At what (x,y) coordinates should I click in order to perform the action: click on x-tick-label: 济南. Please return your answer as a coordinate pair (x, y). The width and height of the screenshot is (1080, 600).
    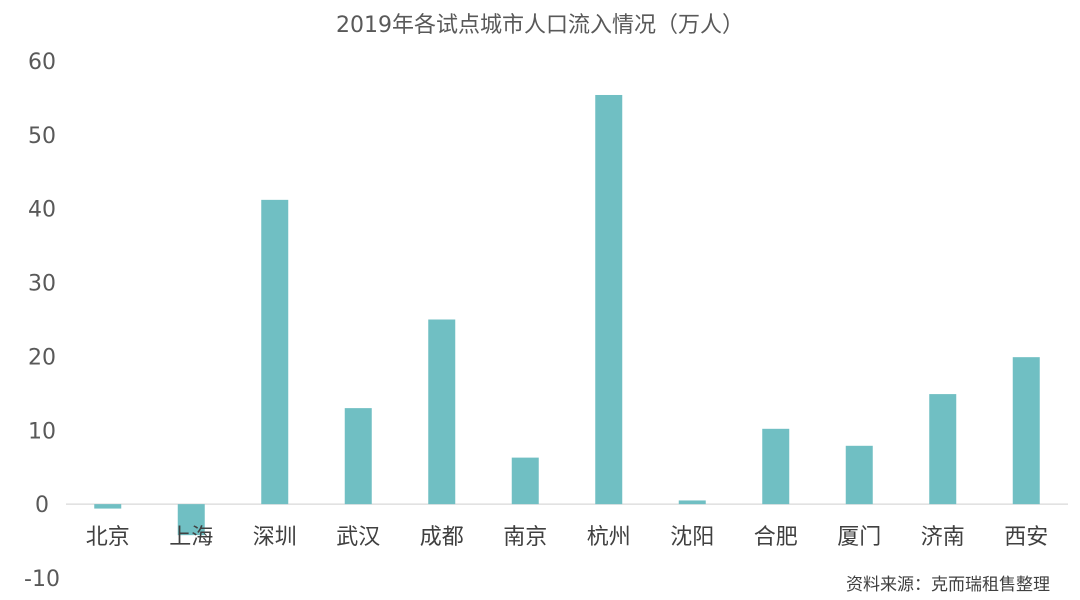
    Looking at the image, I should click on (943, 537).